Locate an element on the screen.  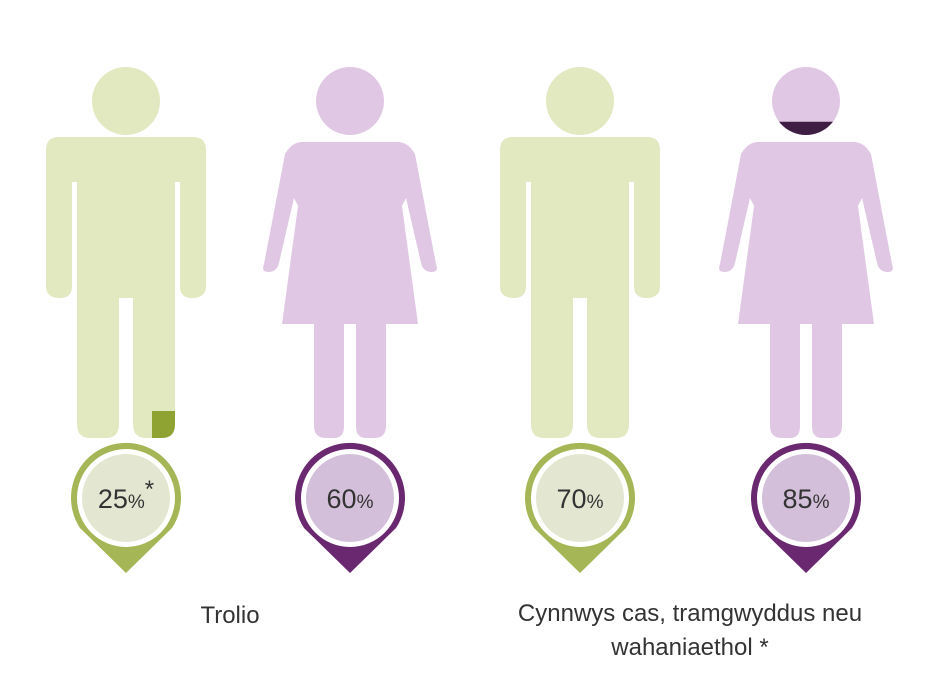
group-label-trolio: Trolio is located at coordinates (230, 616).